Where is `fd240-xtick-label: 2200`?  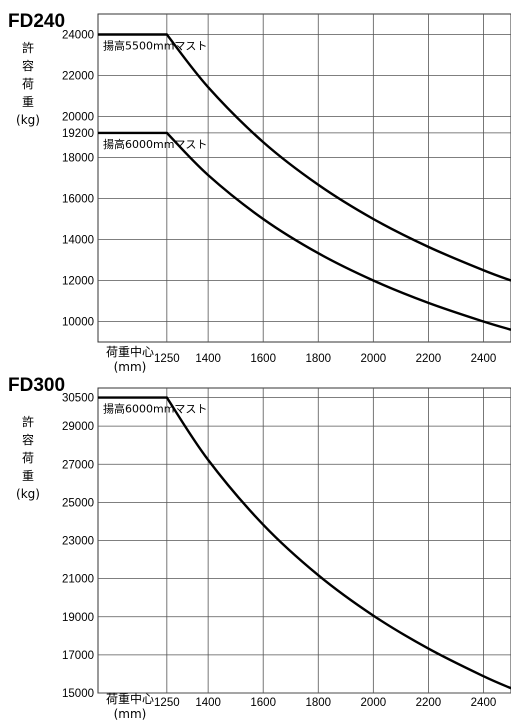 fd240-xtick-label: 2200 is located at coordinates (429, 359).